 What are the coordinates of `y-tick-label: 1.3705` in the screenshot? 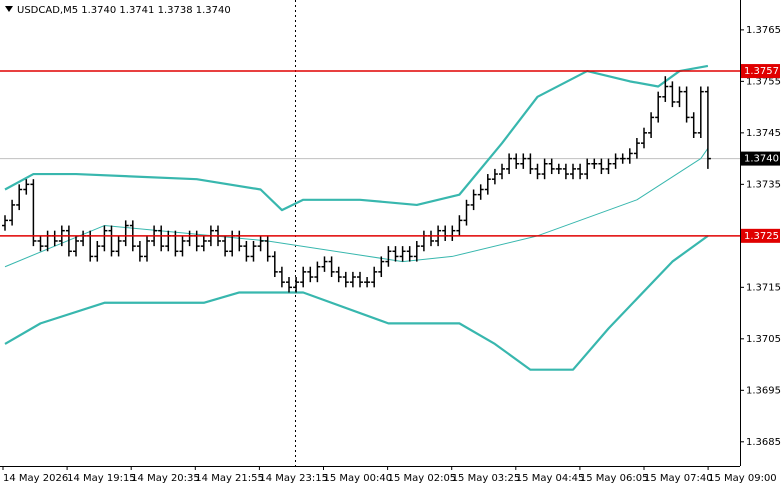 It's located at (763, 339).